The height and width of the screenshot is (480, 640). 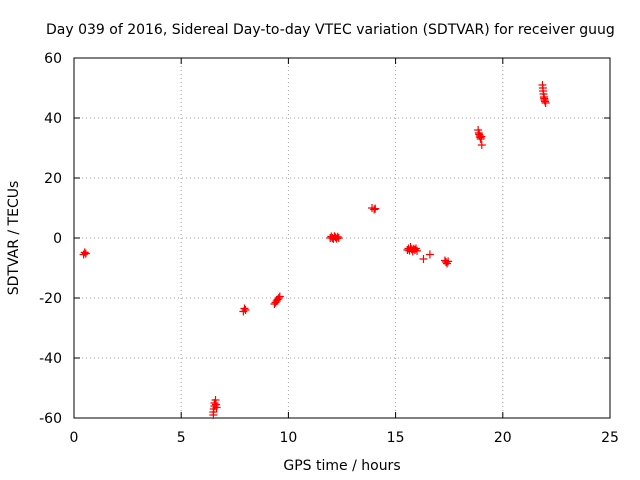 What do you see at coordinates (14, 238) in the screenshot?
I see `y-axis-label: SDTVAR / TECUs` at bounding box center [14, 238].